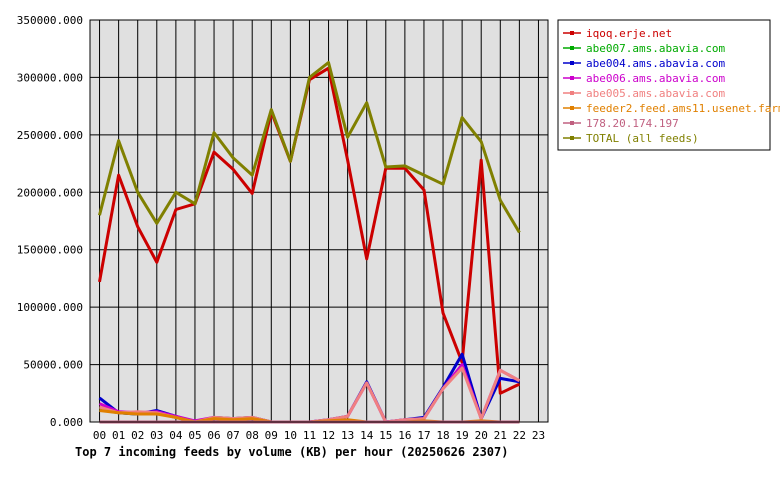  I want to click on x-tick-label: 11, so click(309, 435).